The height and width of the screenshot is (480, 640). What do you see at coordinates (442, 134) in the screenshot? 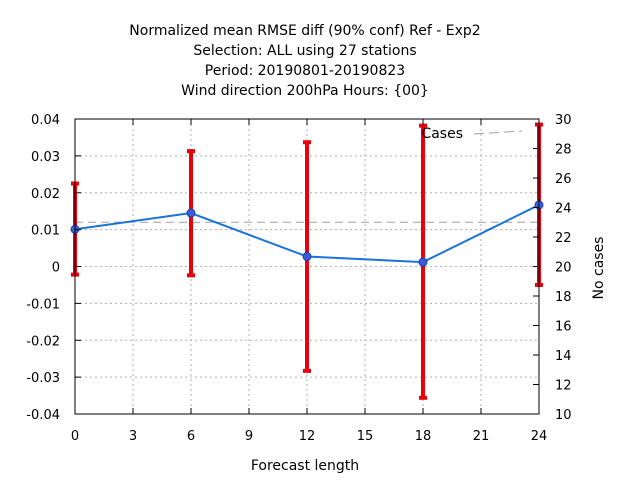
I see `legend-label-cases: Cases` at bounding box center [442, 134].